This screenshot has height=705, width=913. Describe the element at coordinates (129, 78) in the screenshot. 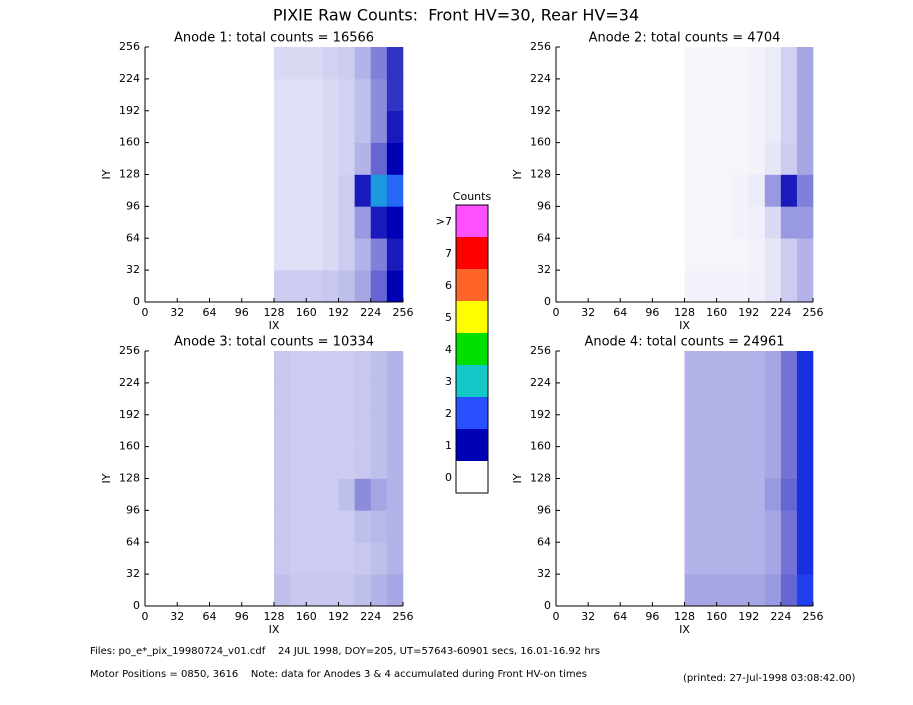

I see `y-tick-label: 224` at that location.